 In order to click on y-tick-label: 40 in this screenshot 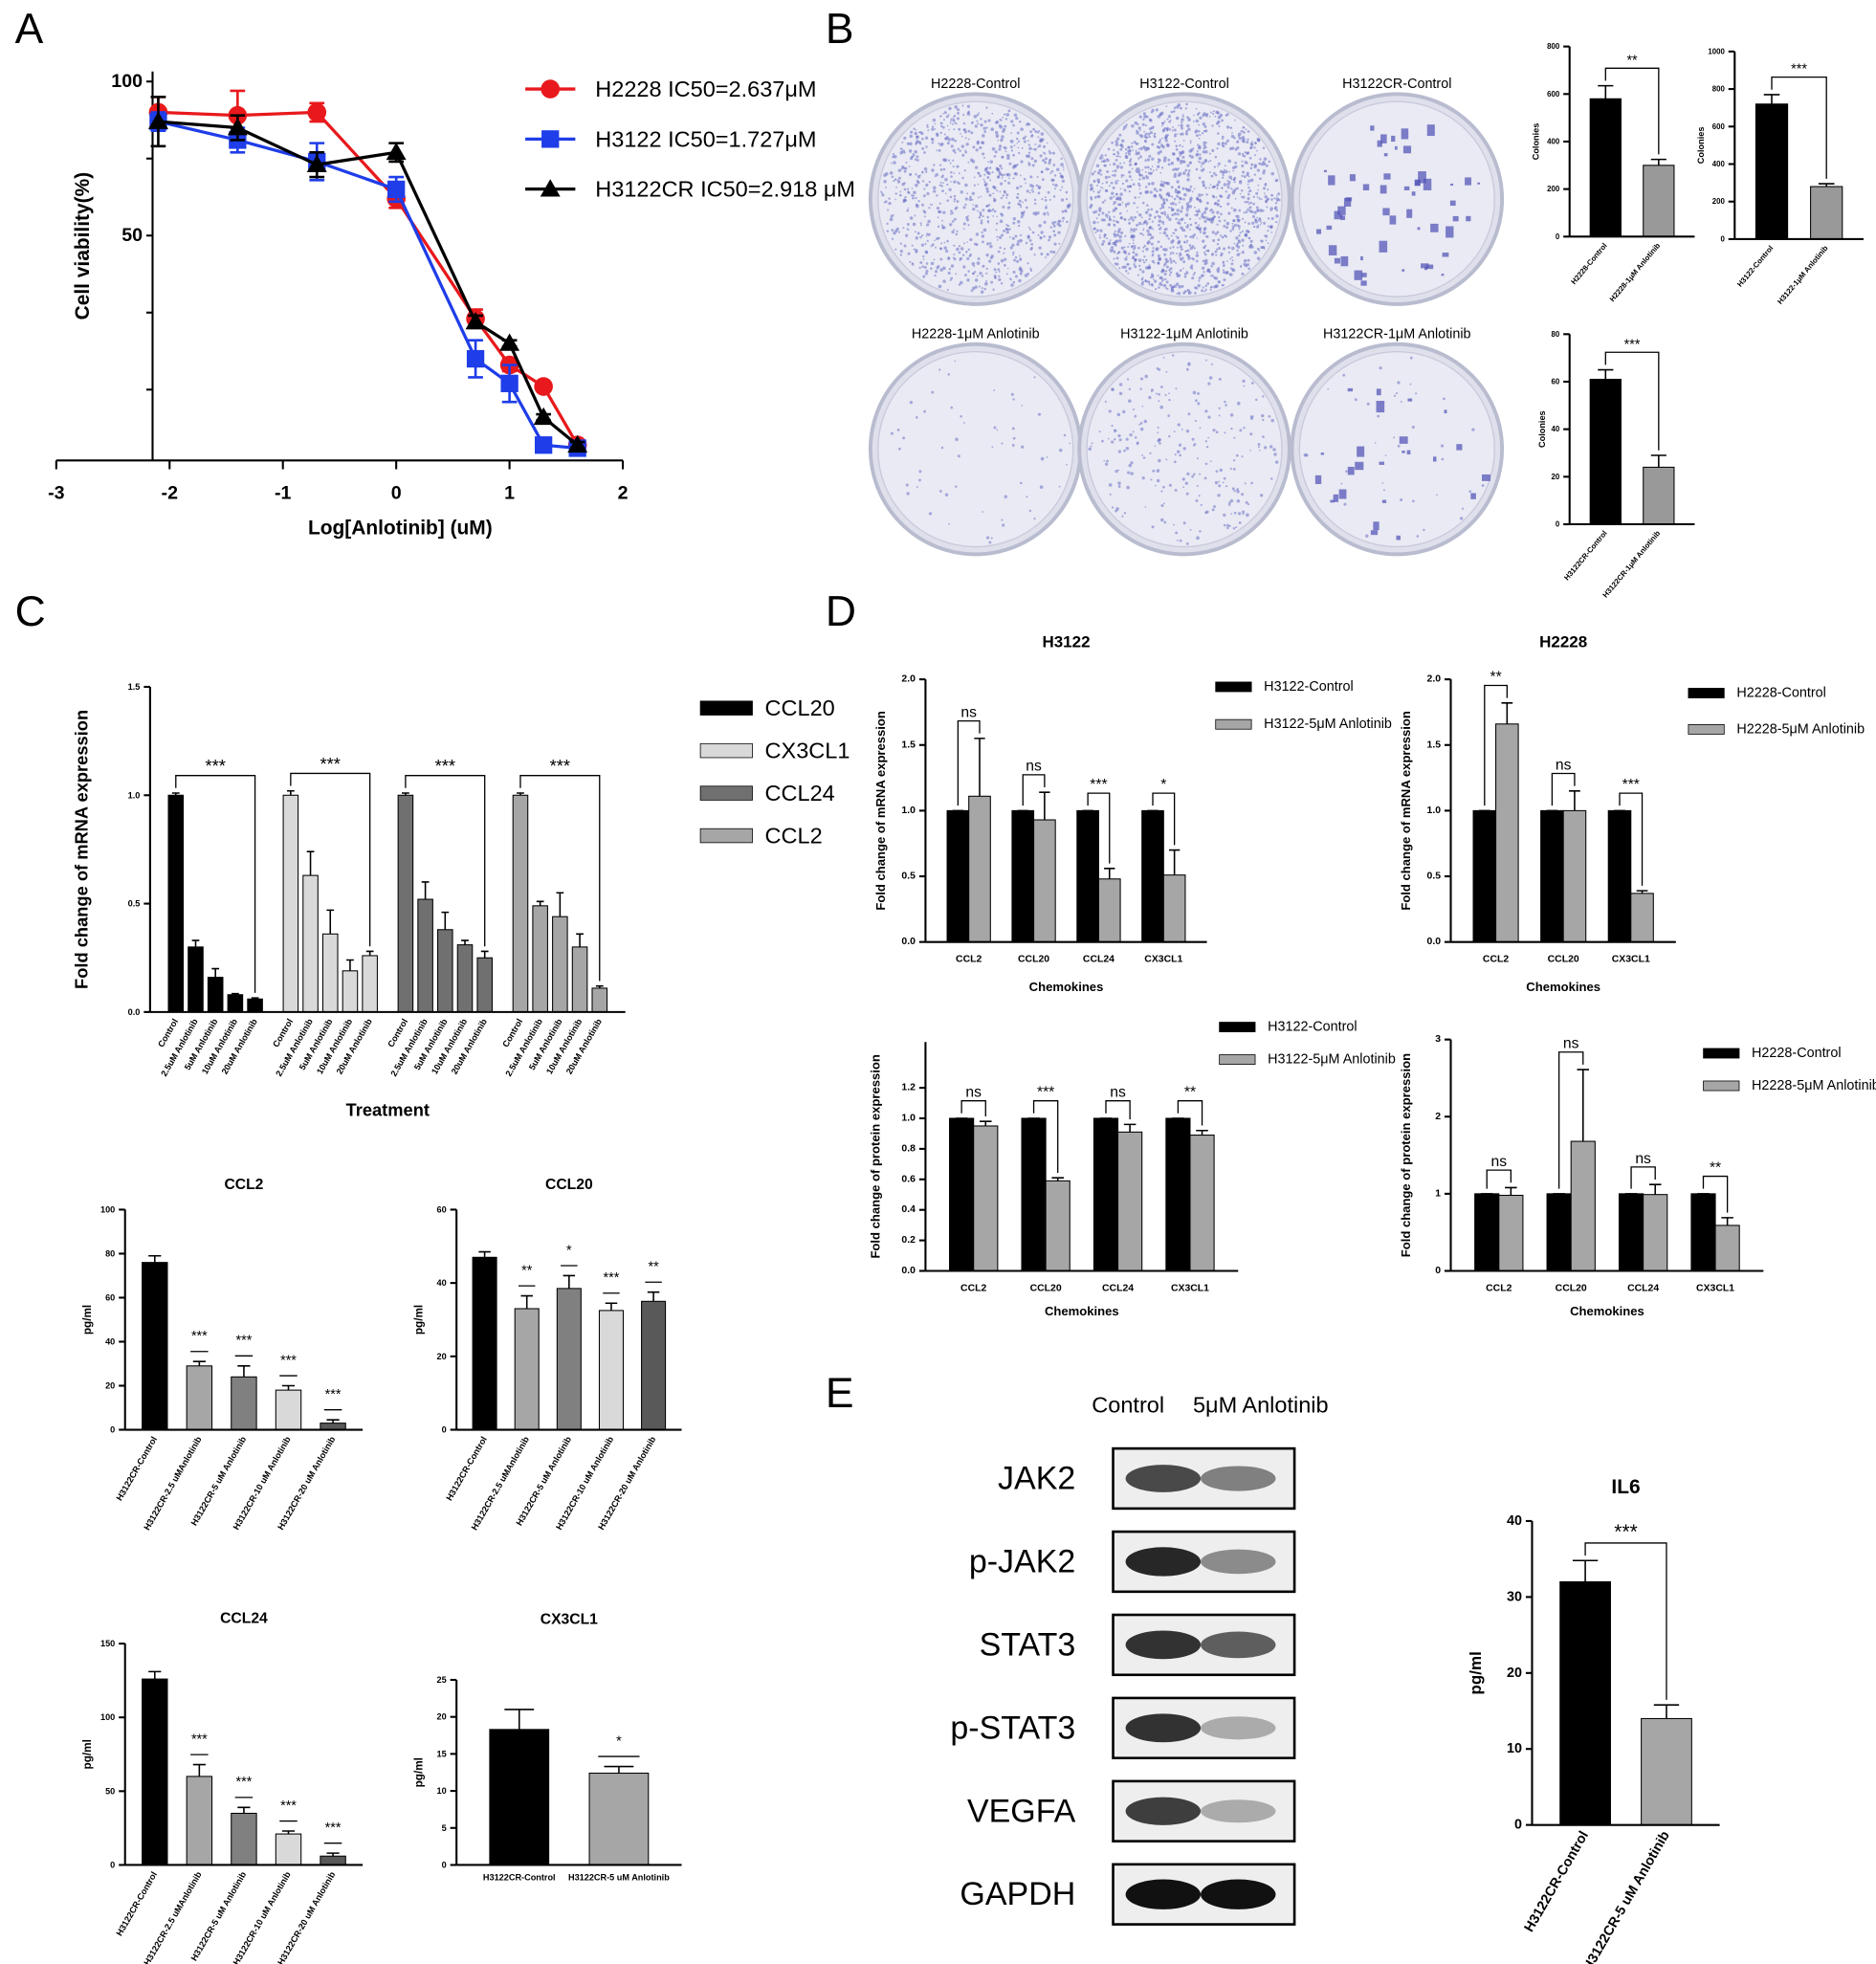, I will do `click(1556, 429)`.